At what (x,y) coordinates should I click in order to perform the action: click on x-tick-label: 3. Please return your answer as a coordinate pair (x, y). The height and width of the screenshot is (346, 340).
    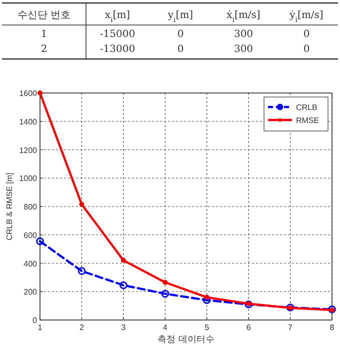
    Looking at the image, I should click on (123, 327).